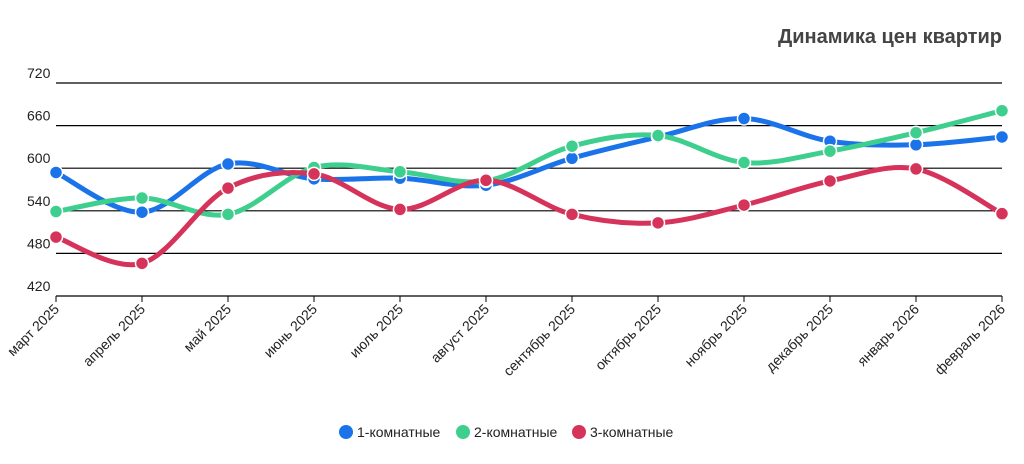  Describe the element at coordinates (207, 328) in the screenshot. I see `x-tick-label: май 2025` at that location.